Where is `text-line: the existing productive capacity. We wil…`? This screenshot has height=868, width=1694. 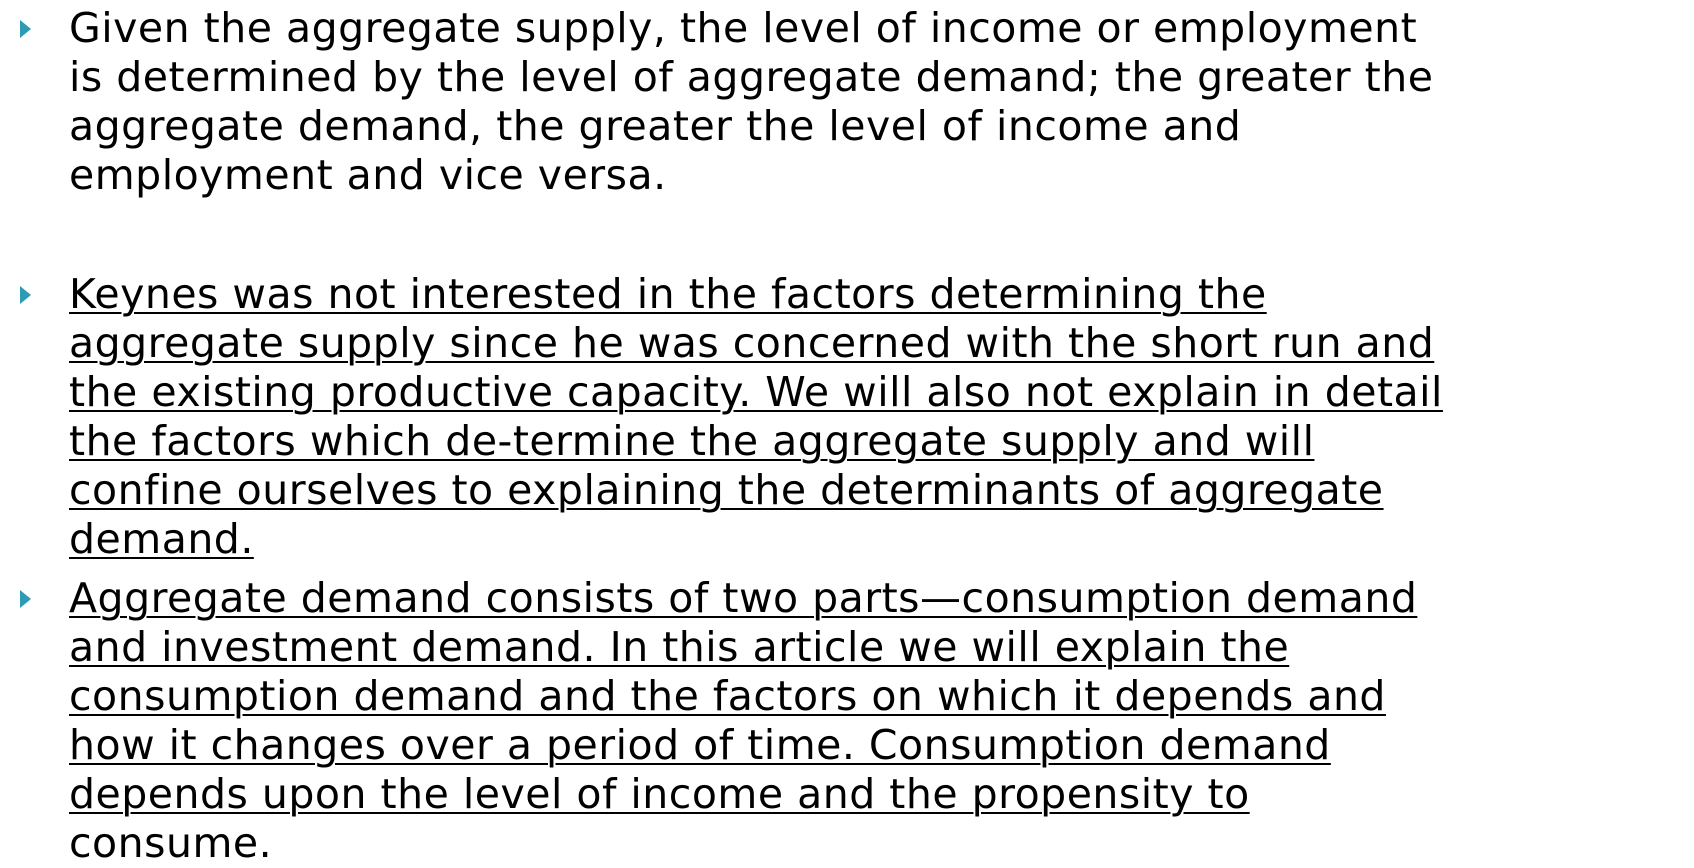 text-line: the existing productive capacity. We wil… is located at coordinates (756, 392).